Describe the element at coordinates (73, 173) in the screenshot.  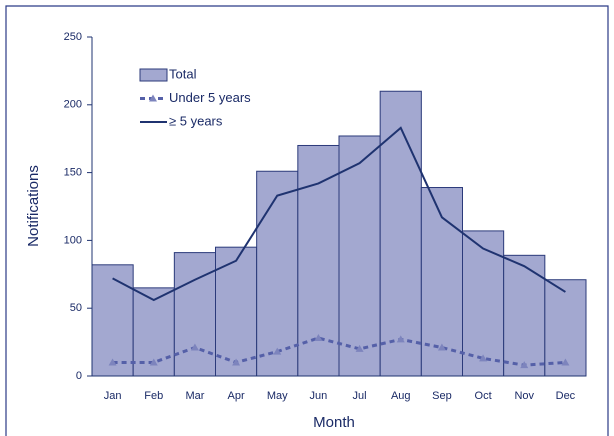
I see `y-tick-label: 150` at that location.